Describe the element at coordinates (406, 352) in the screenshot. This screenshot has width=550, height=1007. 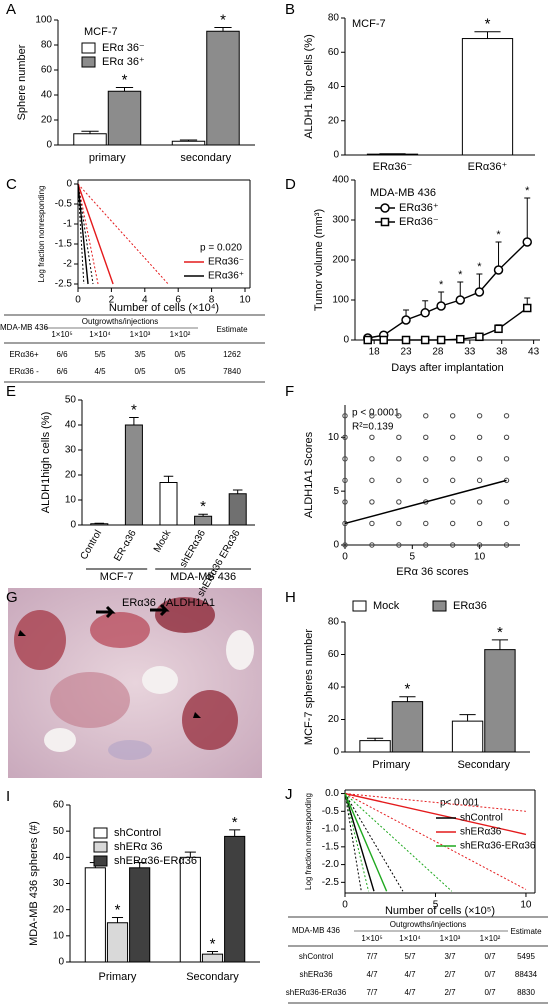
I see `x-tick-label: 23` at that location.